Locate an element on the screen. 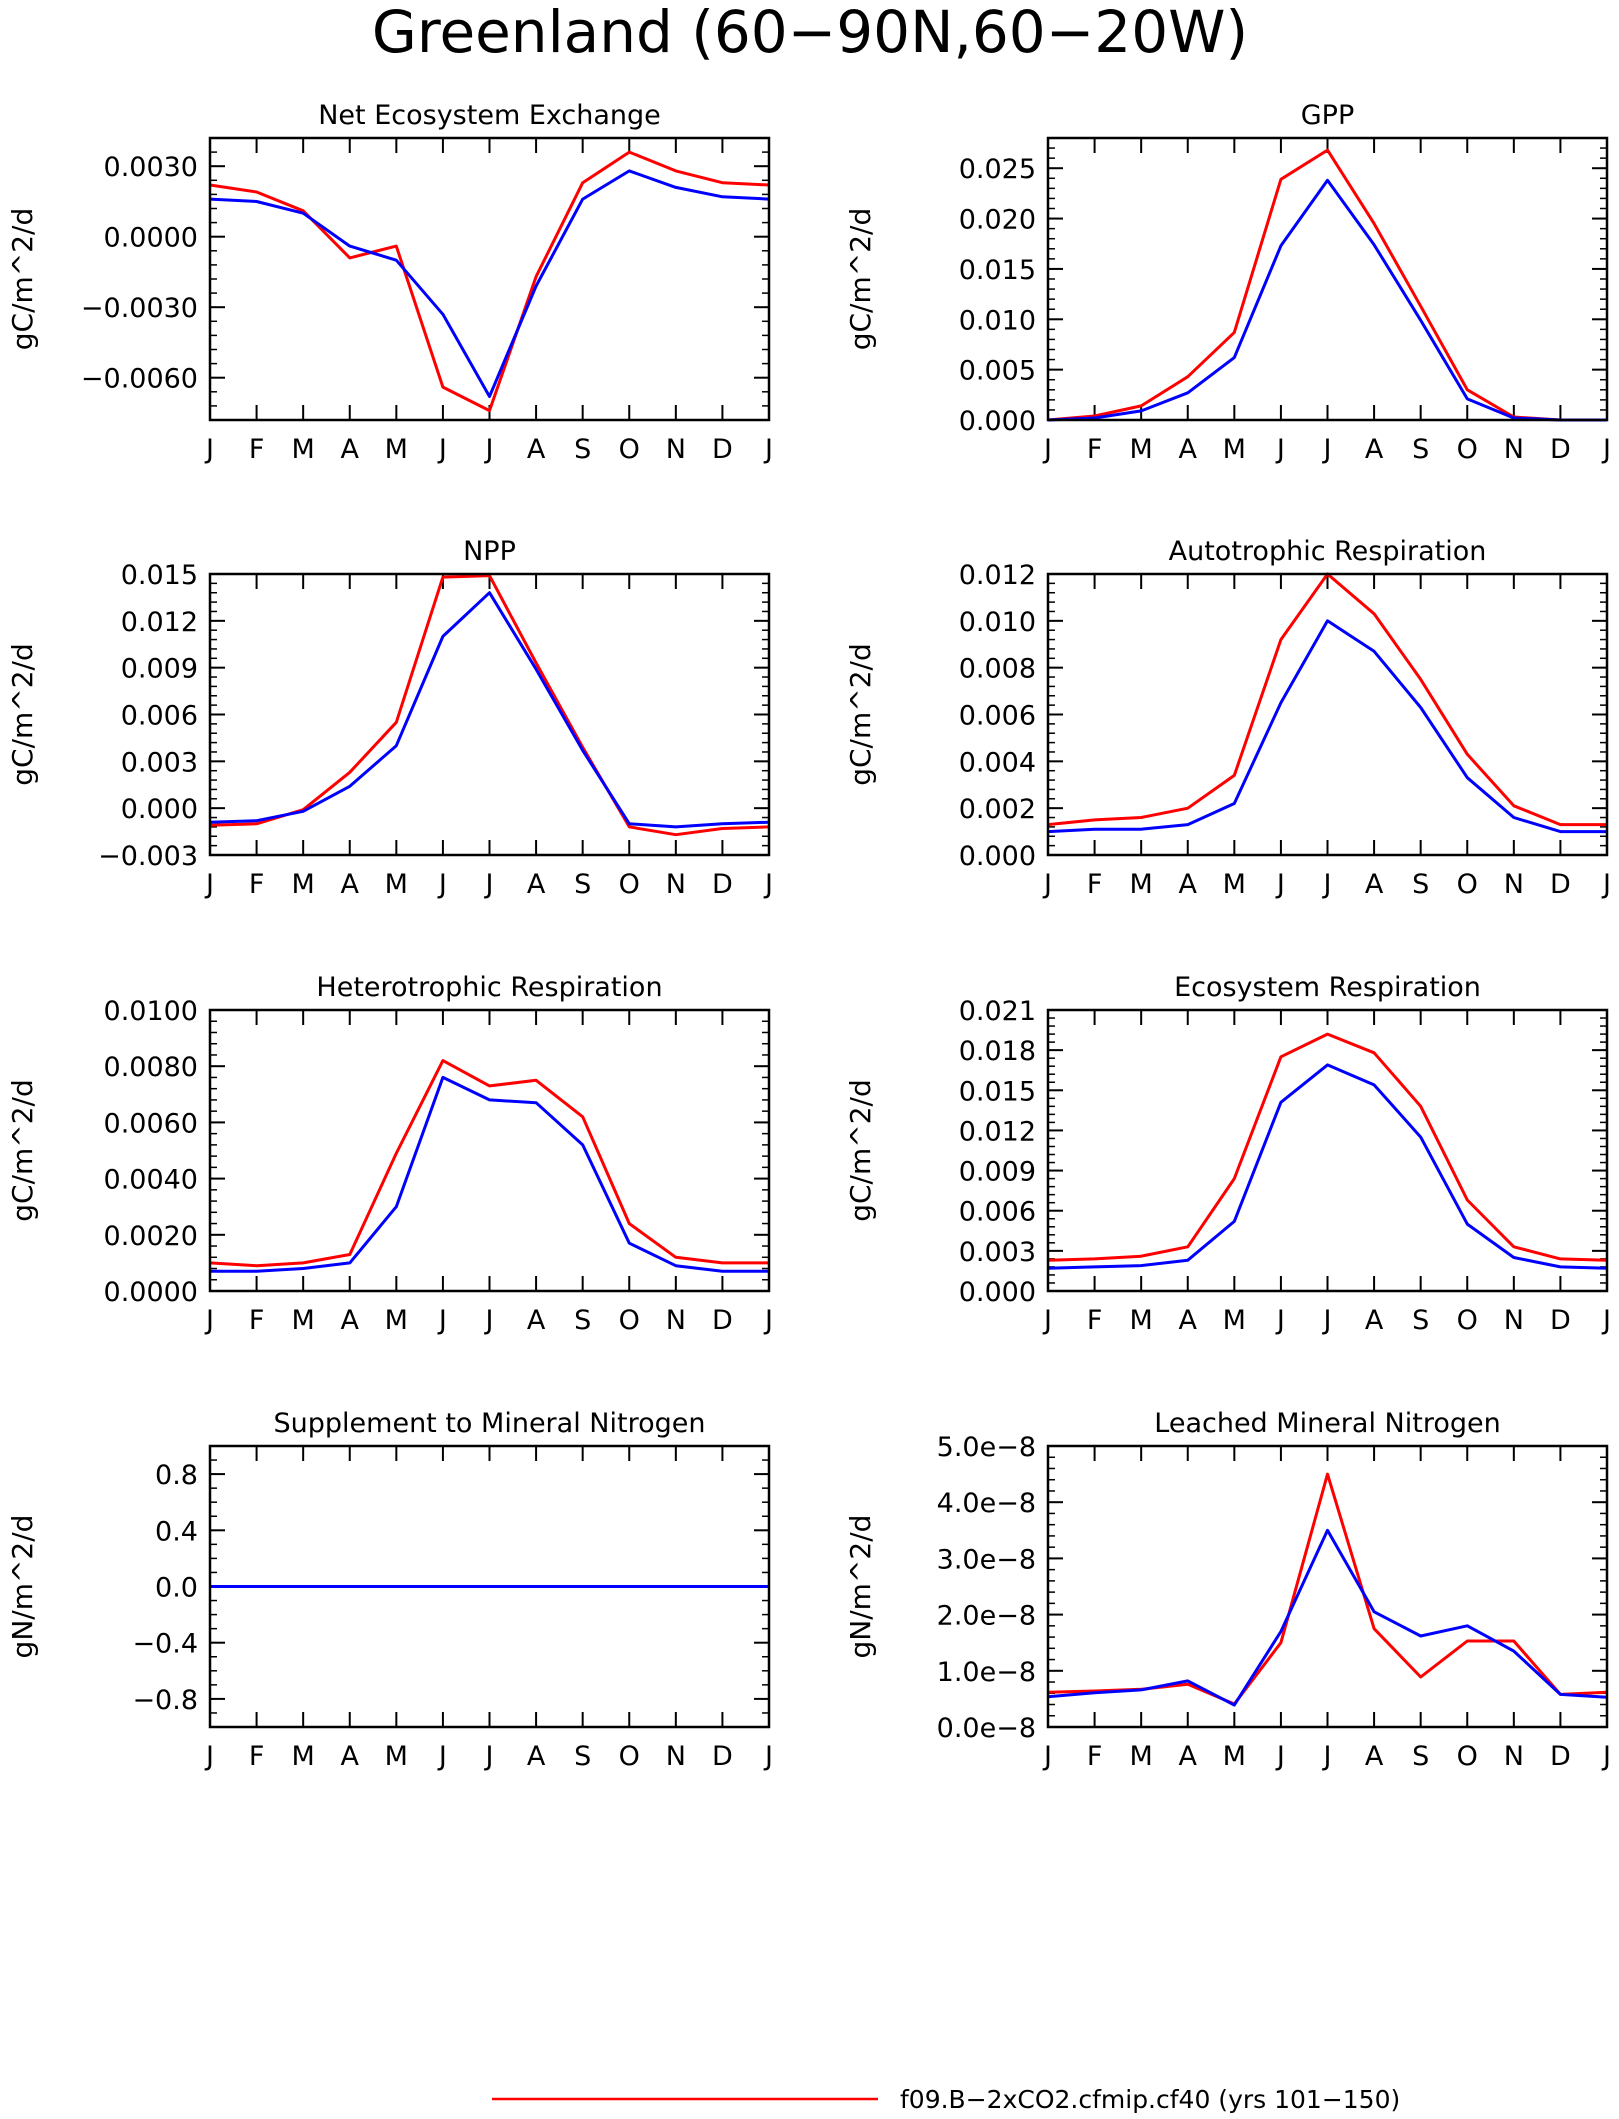 Image resolution: width=1619 pixels, height=2119 pixels. panel-title: Ecosystem Respiration is located at coordinates (1327, 987).